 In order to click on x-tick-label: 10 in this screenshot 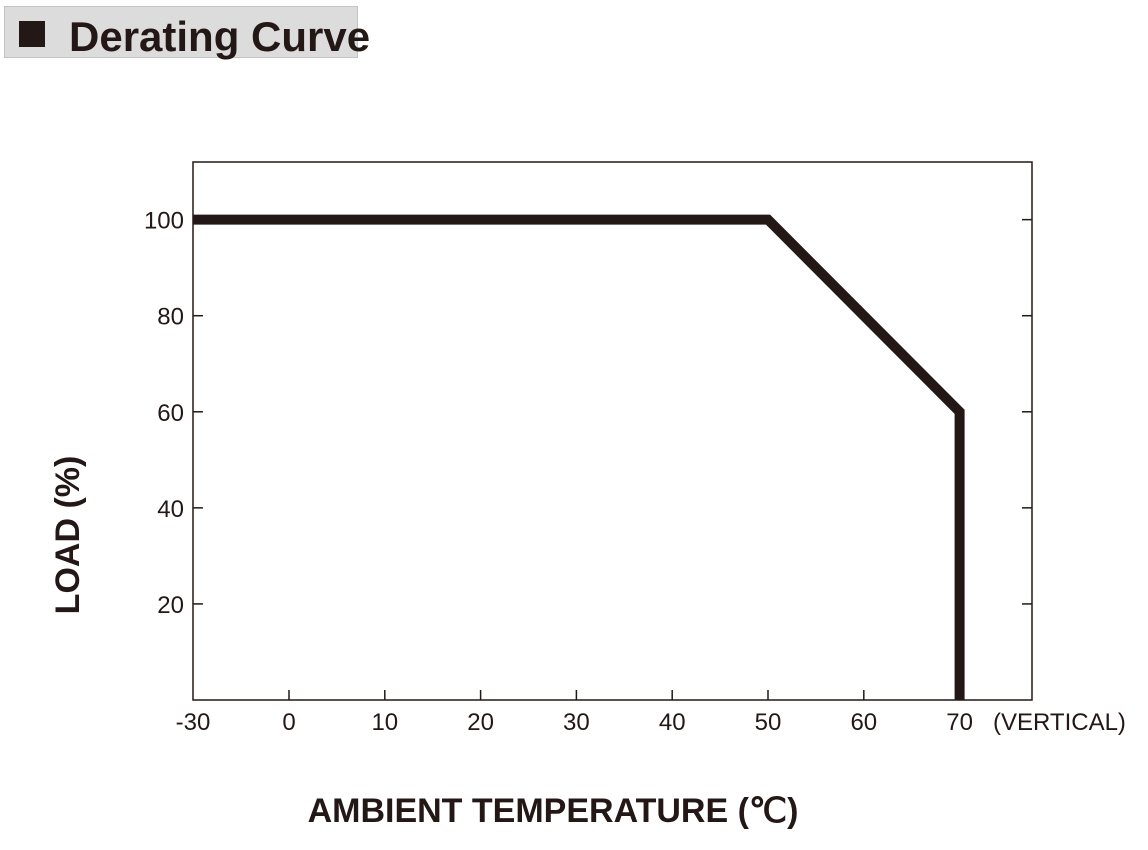, I will do `click(384, 722)`.